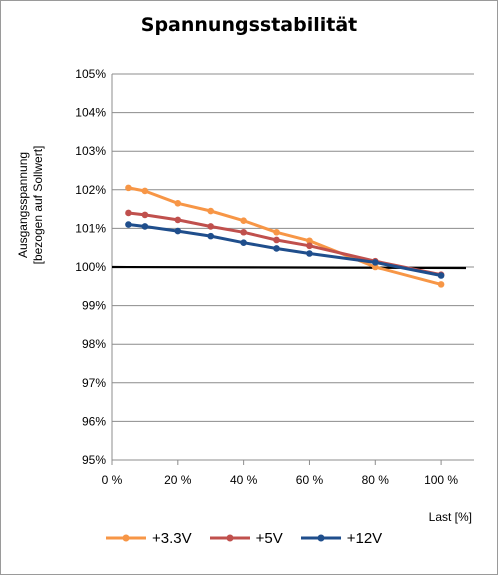 The height and width of the screenshot is (577, 500). I want to click on y-tick-label: 101%, so click(90, 228).